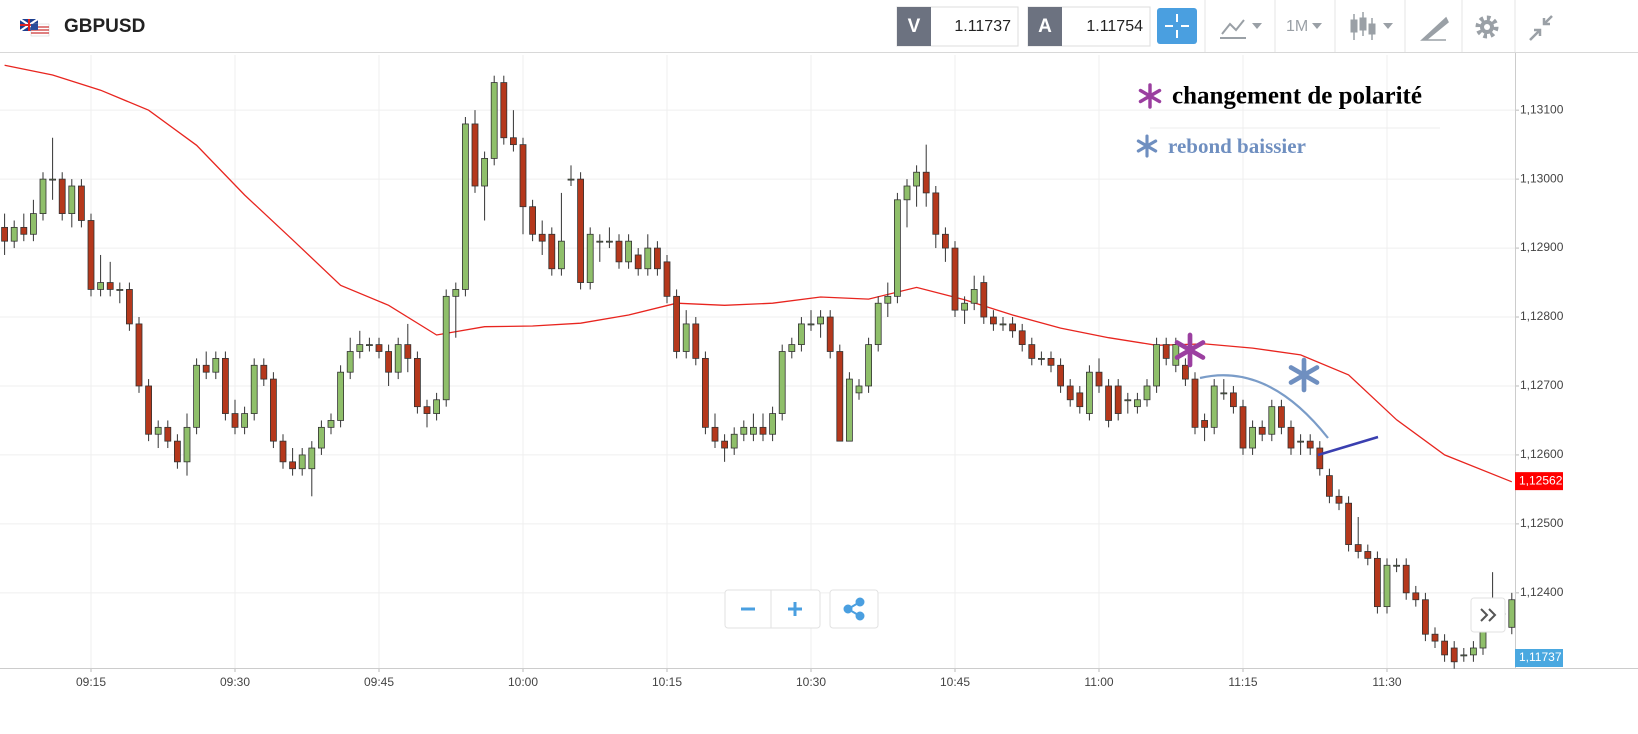 The height and width of the screenshot is (734, 1638). What do you see at coordinates (1297, 96) in the screenshot?
I see `annotation-text: changement de polarité` at bounding box center [1297, 96].